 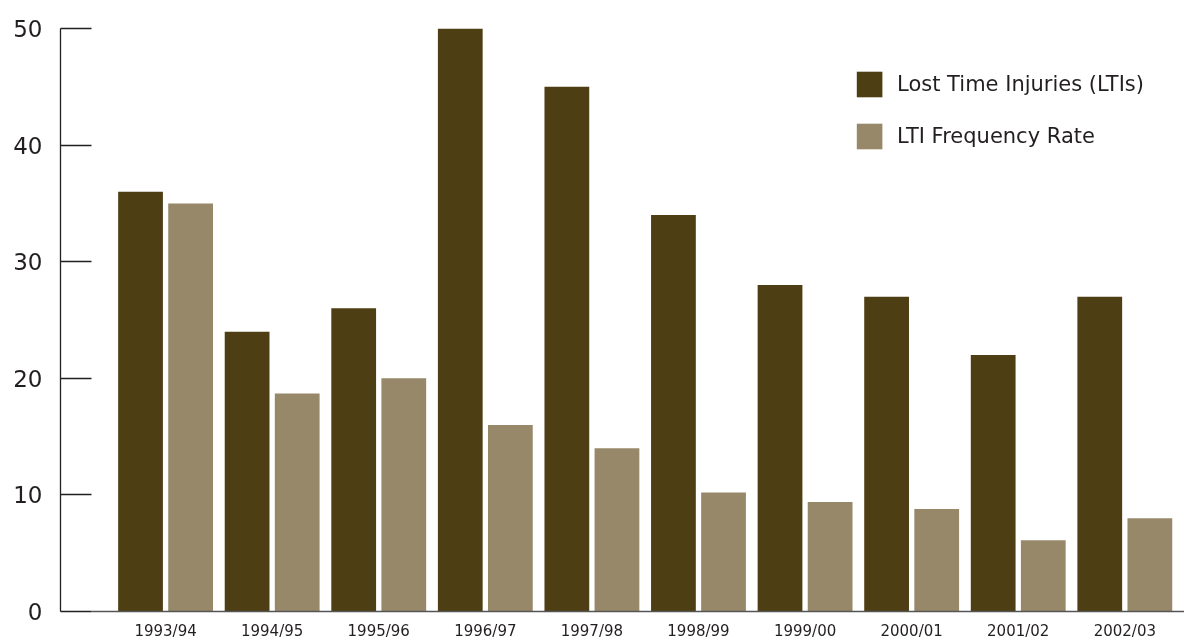 I want to click on legend-label: Lost Time Injuries (LTIs), so click(x=1020, y=84).